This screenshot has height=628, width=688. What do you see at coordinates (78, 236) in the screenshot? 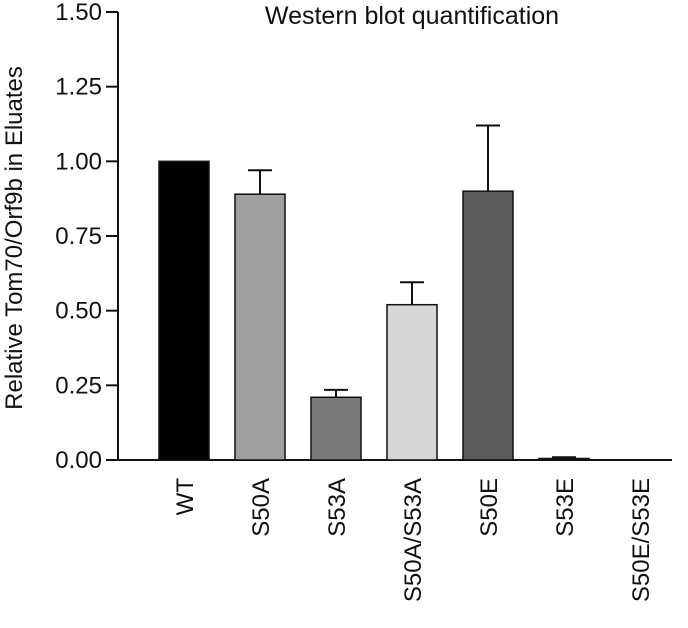
I see `y-tick-label: 0.75` at bounding box center [78, 236].